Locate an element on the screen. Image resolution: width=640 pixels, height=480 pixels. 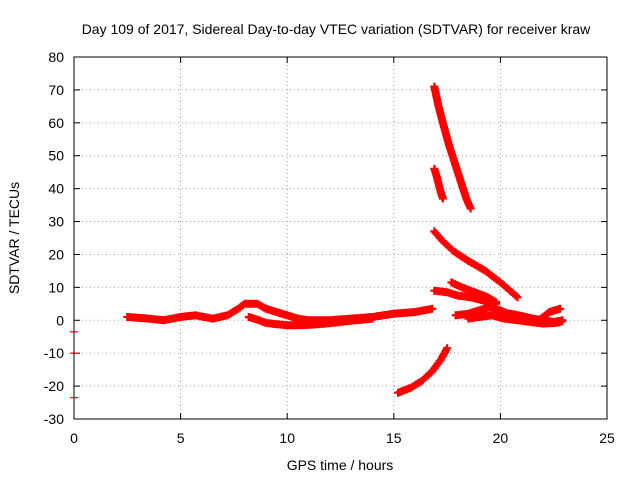
y-axis-label: SDTVAR / TECUs is located at coordinates (14, 238).